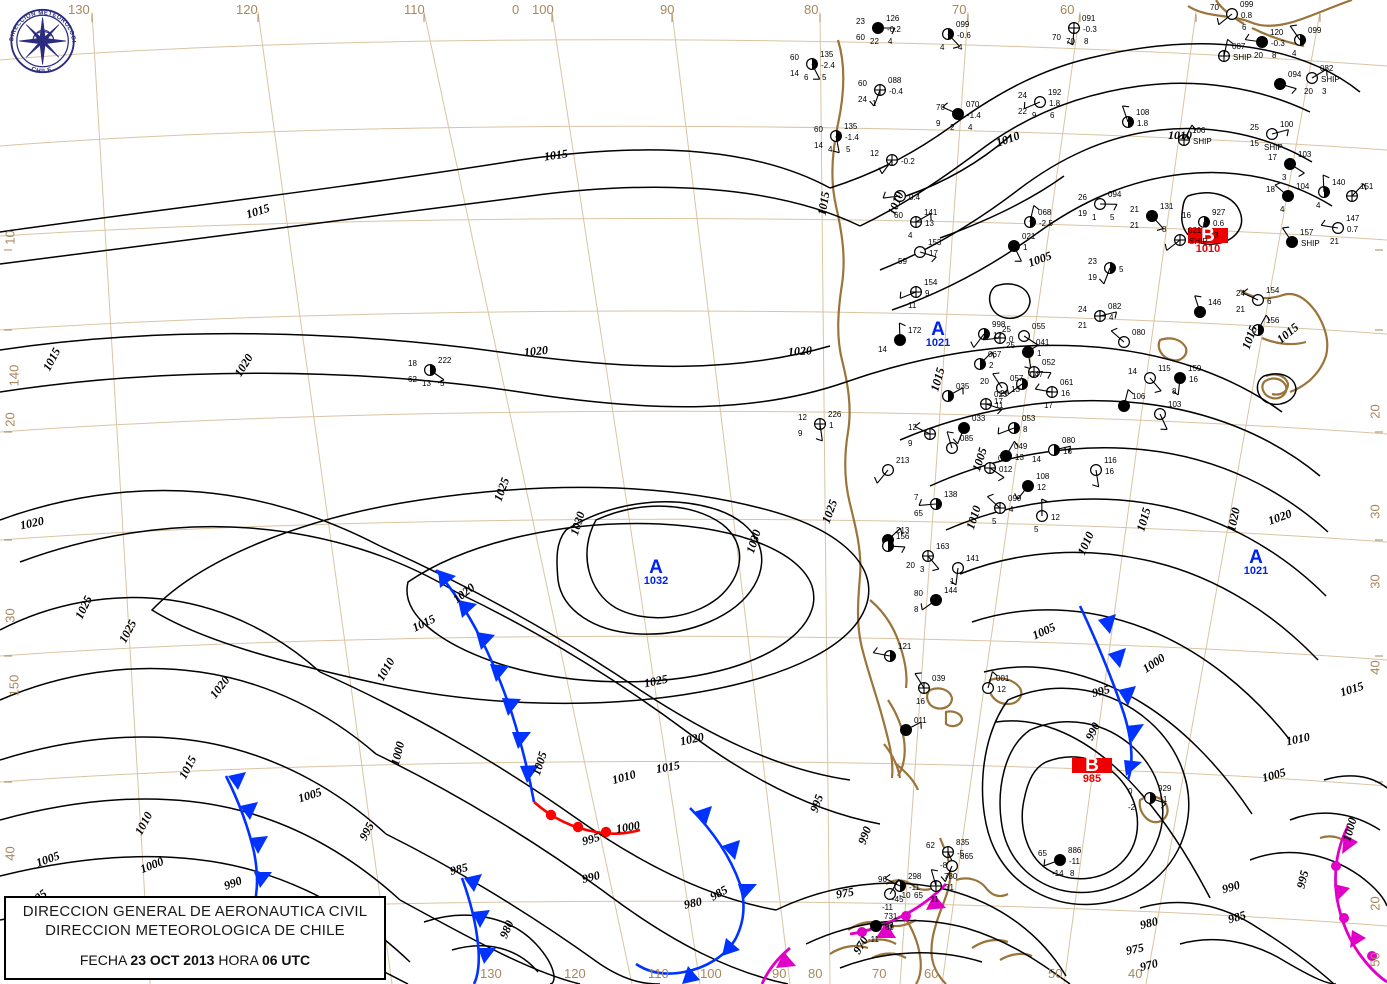 The image size is (1387, 984). Describe the element at coordinates (1011, 509) in the screenshot. I see `station-tendency: 4` at that location.